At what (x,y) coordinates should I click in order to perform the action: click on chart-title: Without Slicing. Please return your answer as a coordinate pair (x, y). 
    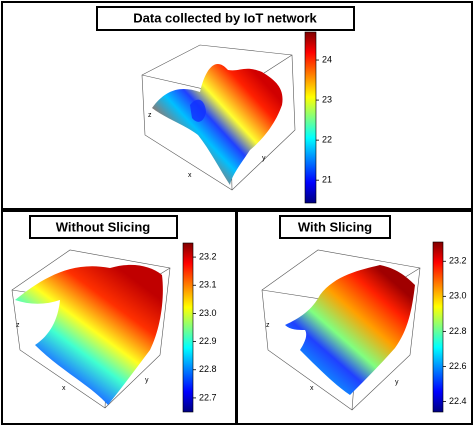
    Looking at the image, I should click on (103, 226).